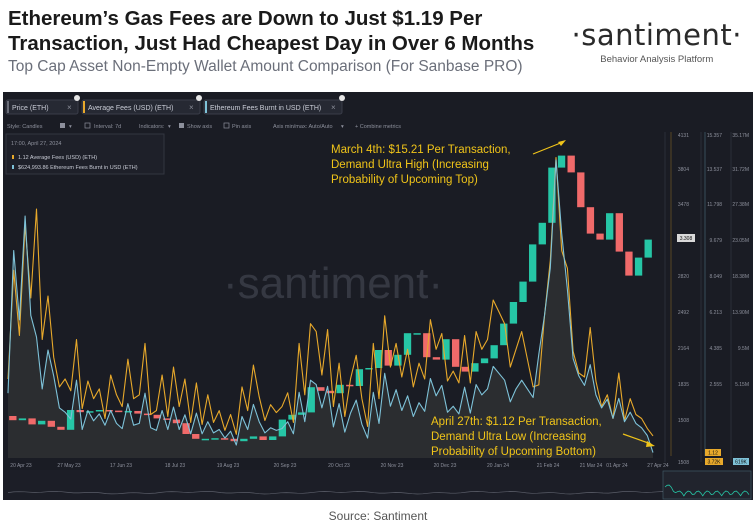 This screenshot has width=756, height=527. What do you see at coordinates (181, 125) in the screenshot?
I see `show-axis-checkbox` at bounding box center [181, 125].